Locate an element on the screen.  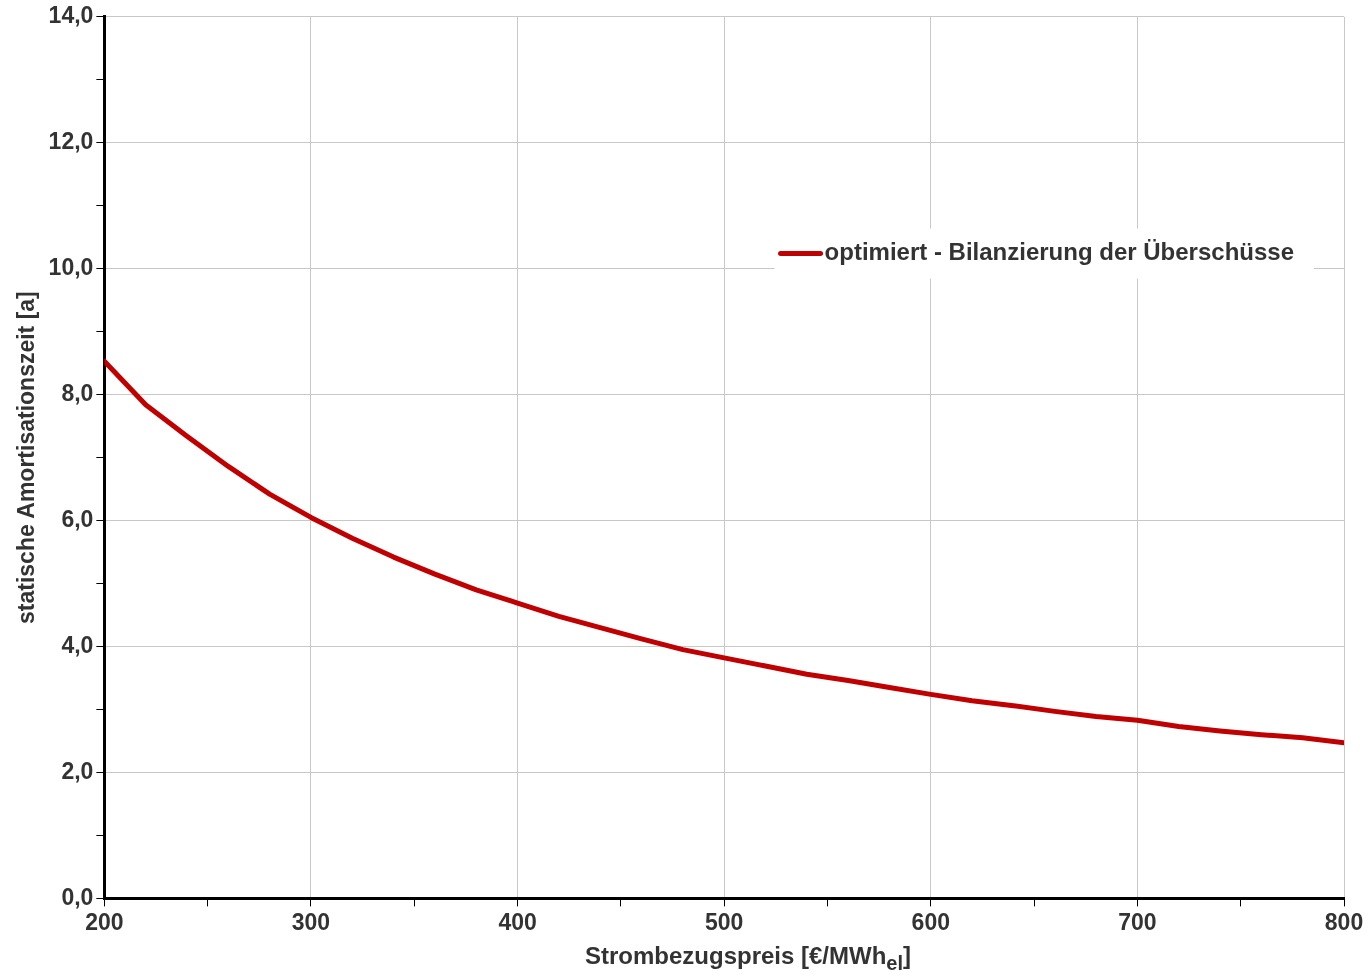
y-tick-label: 2,0 is located at coordinates (77, 770).